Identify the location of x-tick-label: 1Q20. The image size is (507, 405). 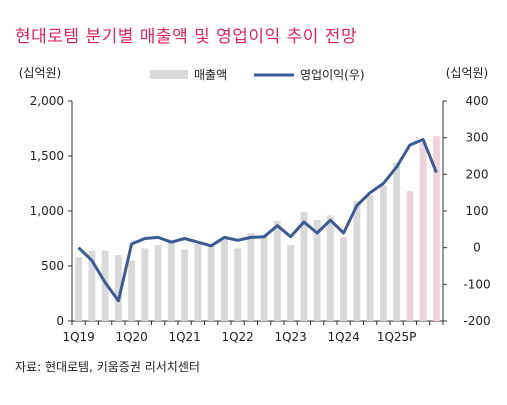
(131, 337).